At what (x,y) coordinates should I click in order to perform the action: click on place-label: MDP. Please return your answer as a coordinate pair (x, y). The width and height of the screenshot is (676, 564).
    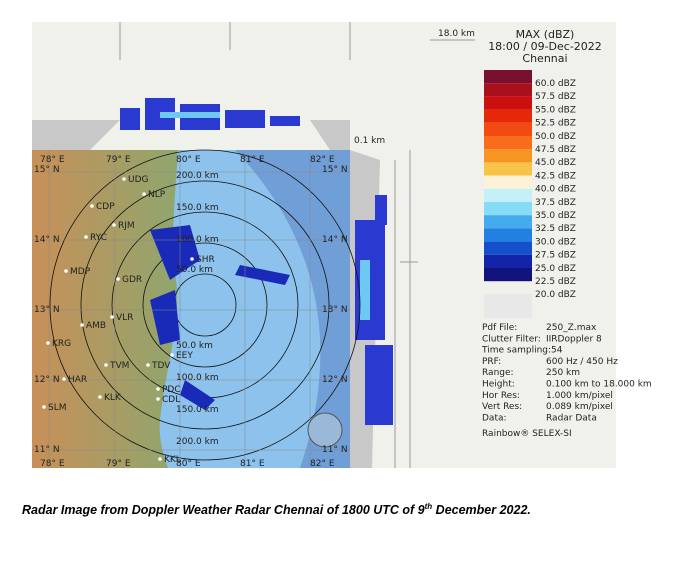
    Looking at the image, I should click on (80, 272).